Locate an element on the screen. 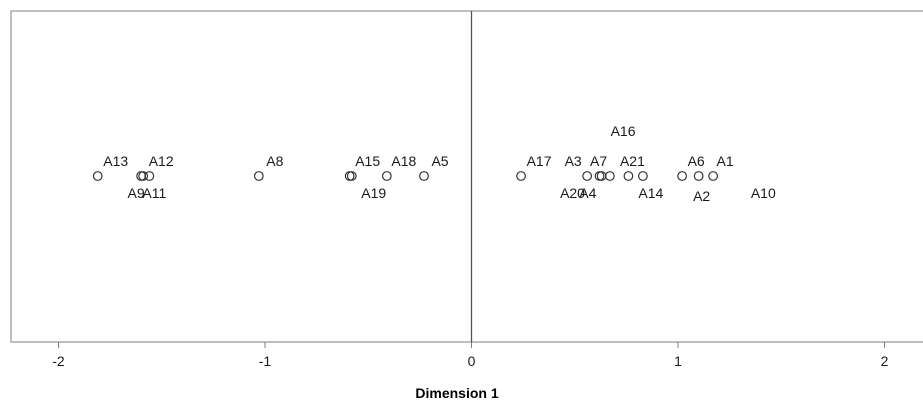 The image size is (923, 403). data-point-a6 is located at coordinates (682, 176).